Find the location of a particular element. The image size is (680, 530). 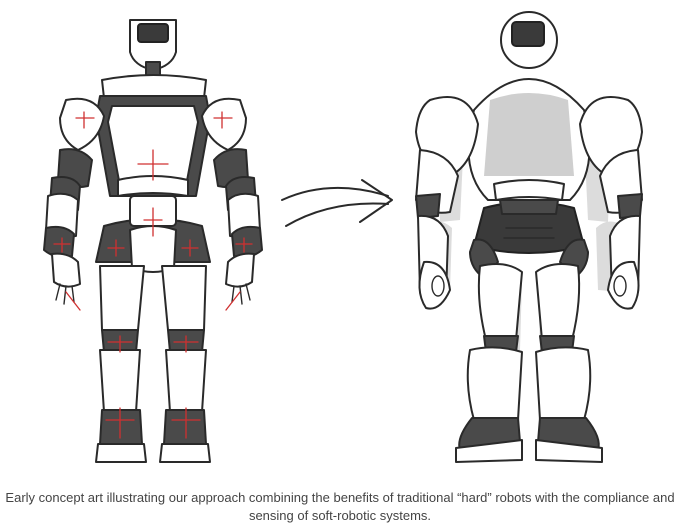

right-arrow-icon is located at coordinates (337, 203).